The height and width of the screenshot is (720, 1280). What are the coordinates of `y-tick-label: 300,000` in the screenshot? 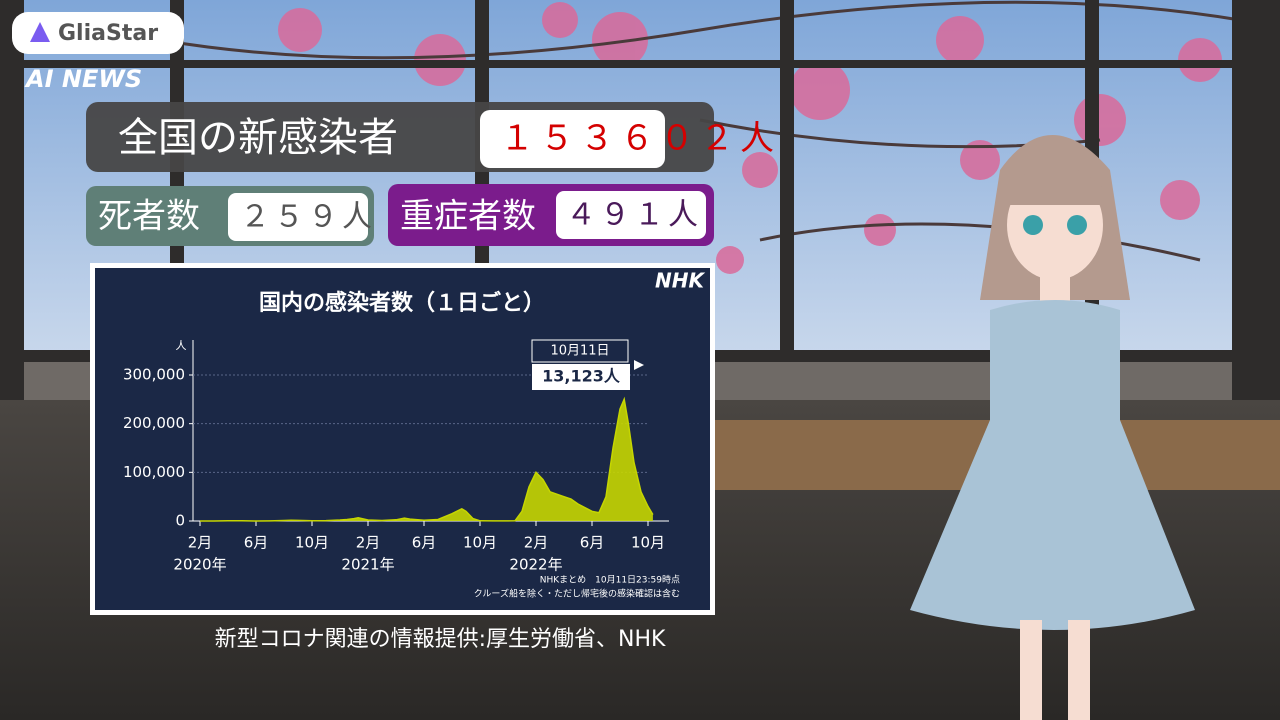 It's located at (154, 375).